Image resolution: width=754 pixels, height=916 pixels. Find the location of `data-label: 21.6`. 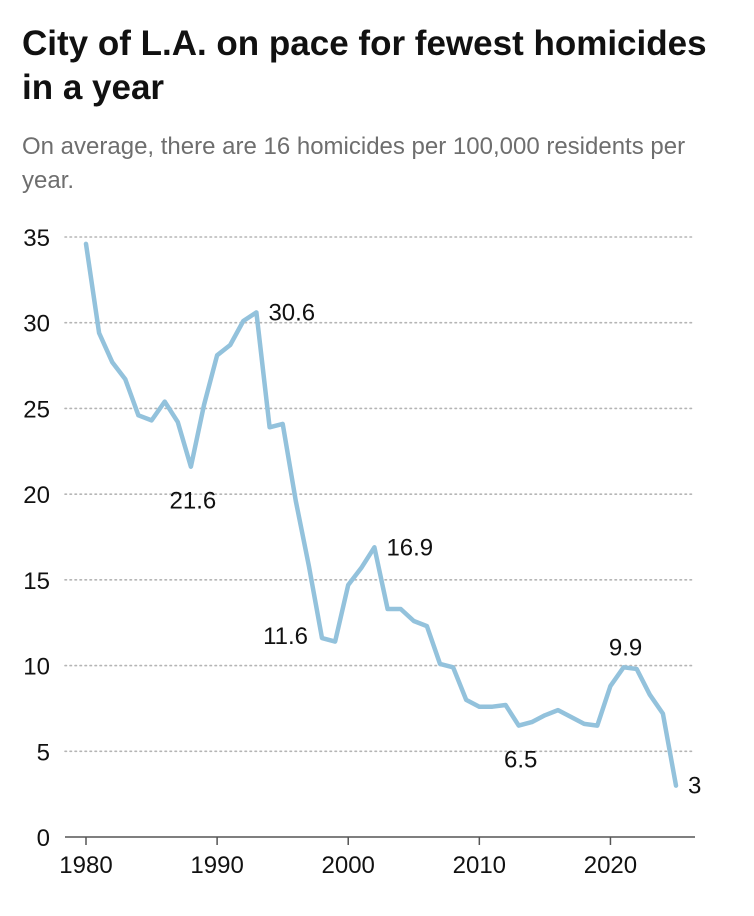

data-label: 21.6 is located at coordinates (193, 501).